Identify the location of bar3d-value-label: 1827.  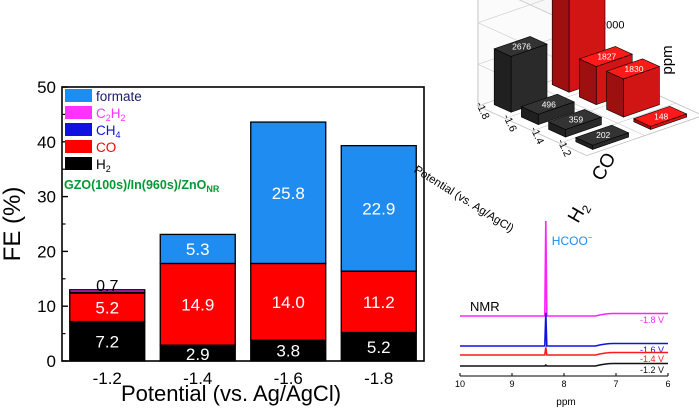
(606, 57).